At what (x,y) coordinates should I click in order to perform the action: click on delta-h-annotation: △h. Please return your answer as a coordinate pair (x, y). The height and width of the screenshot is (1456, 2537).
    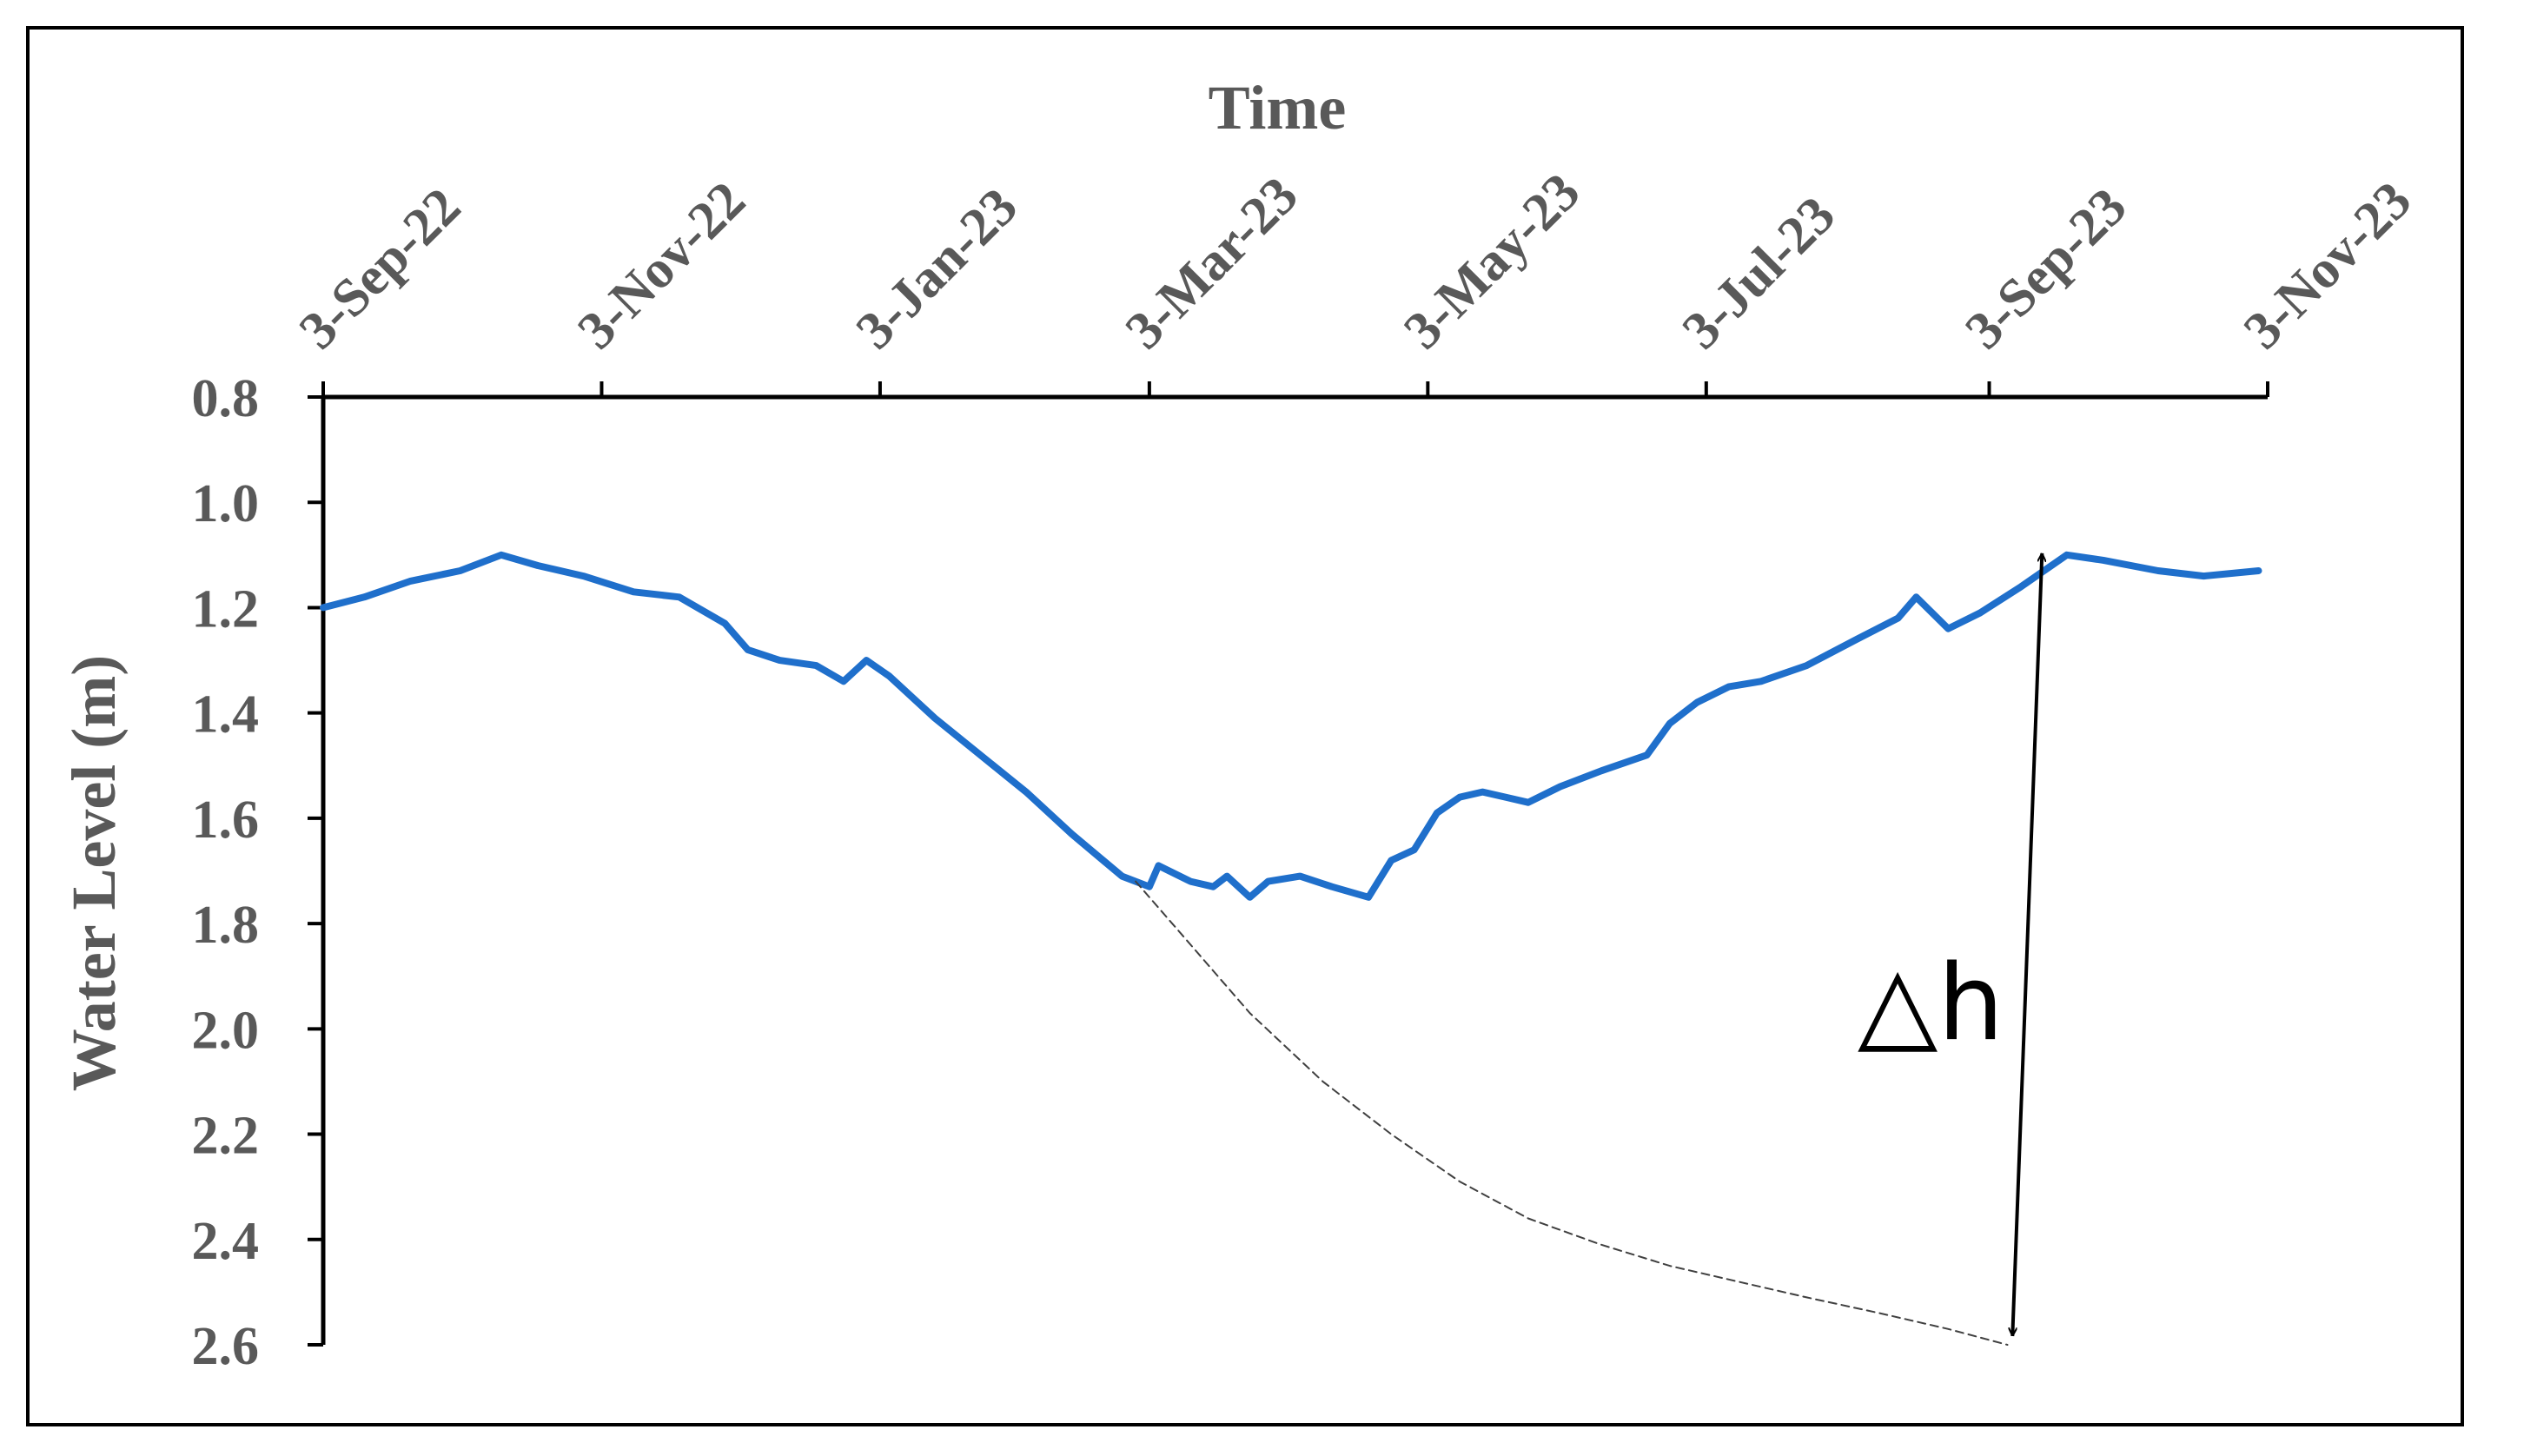
    Looking at the image, I should click on (1950, 944).